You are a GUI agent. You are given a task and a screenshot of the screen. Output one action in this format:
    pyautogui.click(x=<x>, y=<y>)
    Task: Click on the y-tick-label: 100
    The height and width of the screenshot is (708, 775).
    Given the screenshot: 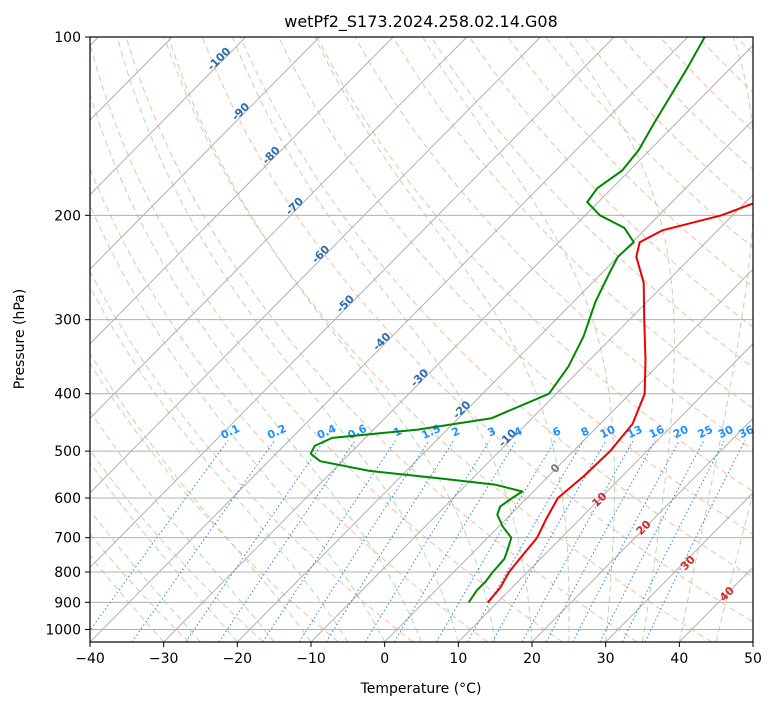 What is the action you would take?
    pyautogui.click(x=67, y=38)
    